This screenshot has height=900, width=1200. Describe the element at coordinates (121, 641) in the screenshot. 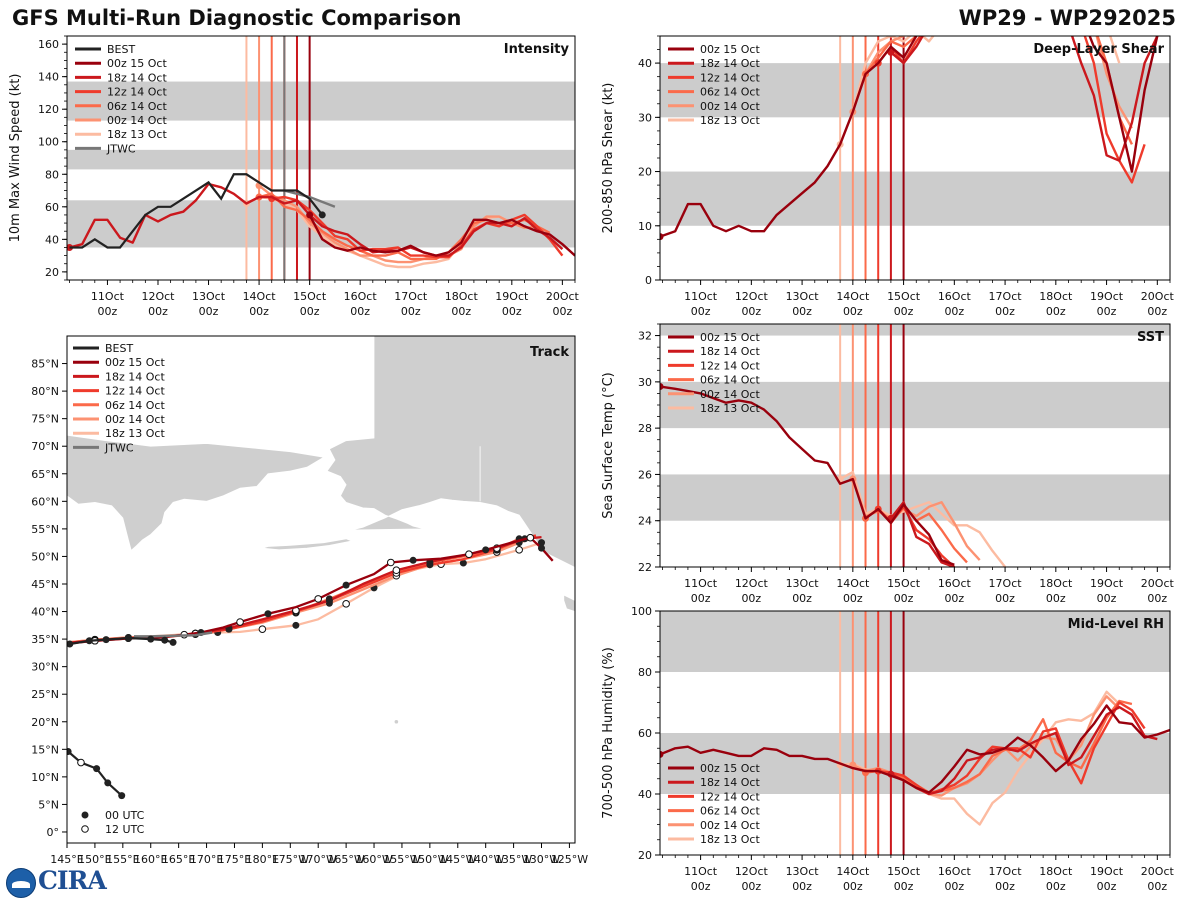

I see `best-track-line` at that location.